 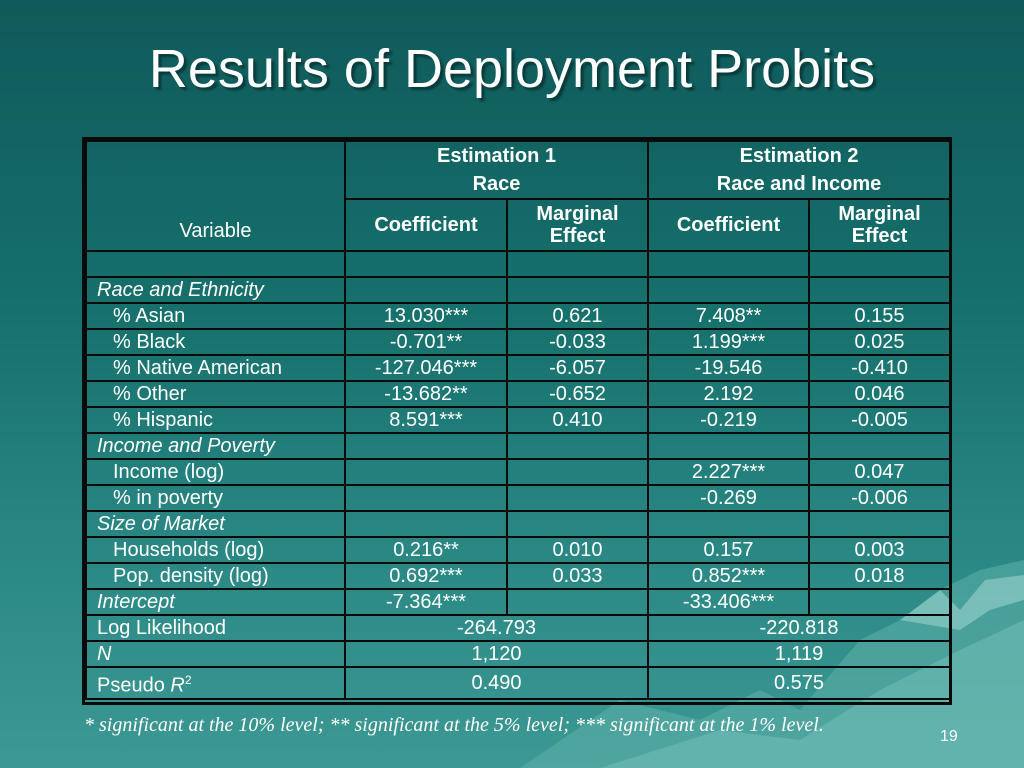 What do you see at coordinates (177, 685) in the screenshot?
I see `pseudo-var: R` at bounding box center [177, 685].